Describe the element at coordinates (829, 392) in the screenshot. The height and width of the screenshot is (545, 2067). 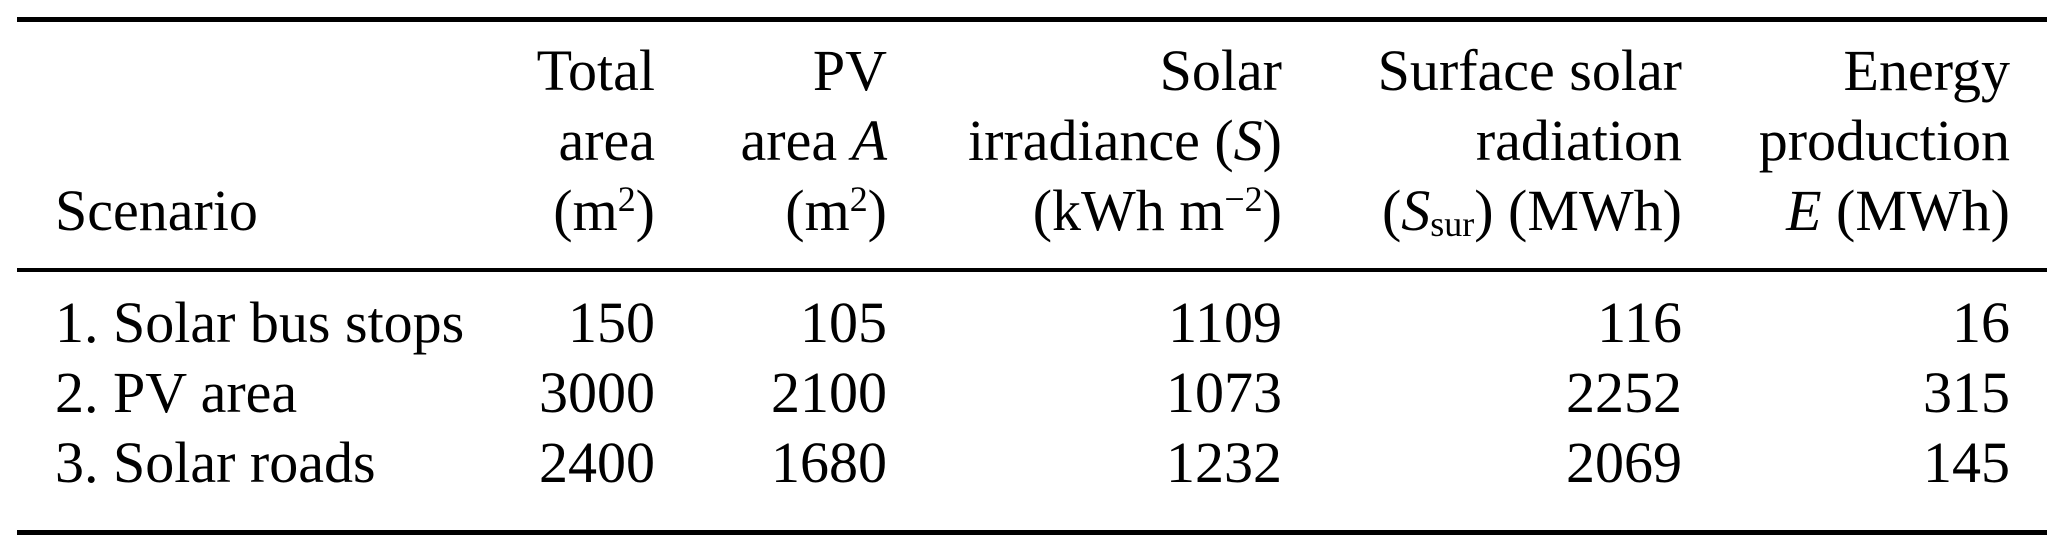
I see `cell-pv-area: 2100` at that location.